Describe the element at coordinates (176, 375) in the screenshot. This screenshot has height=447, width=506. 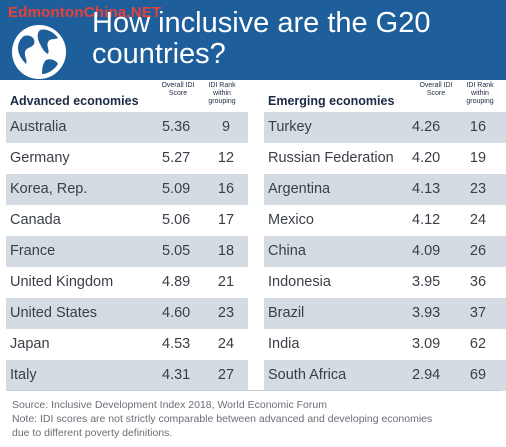
I see `idi-score: 4.31` at that location.